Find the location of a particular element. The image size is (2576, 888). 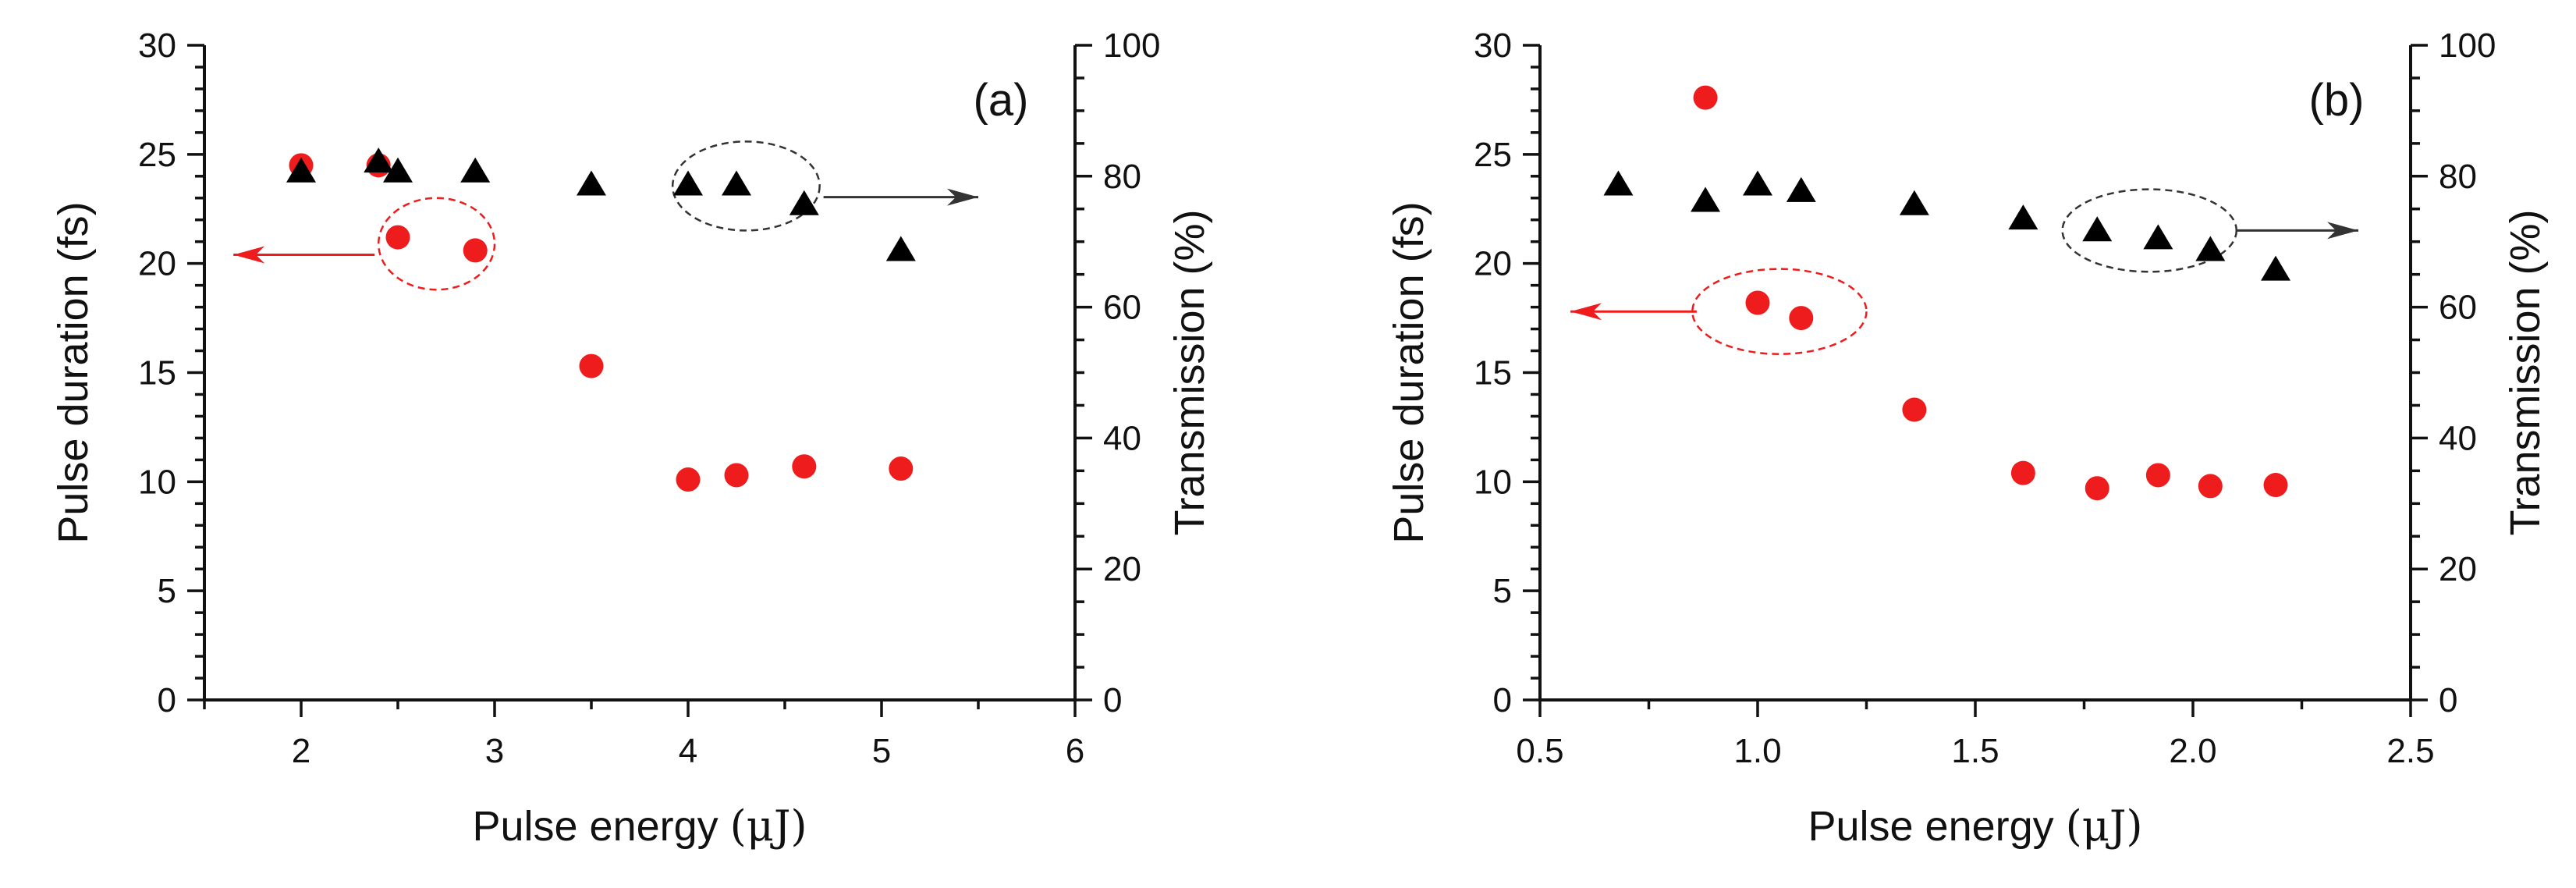

x-tick-label: 1.0 is located at coordinates (1757, 751).